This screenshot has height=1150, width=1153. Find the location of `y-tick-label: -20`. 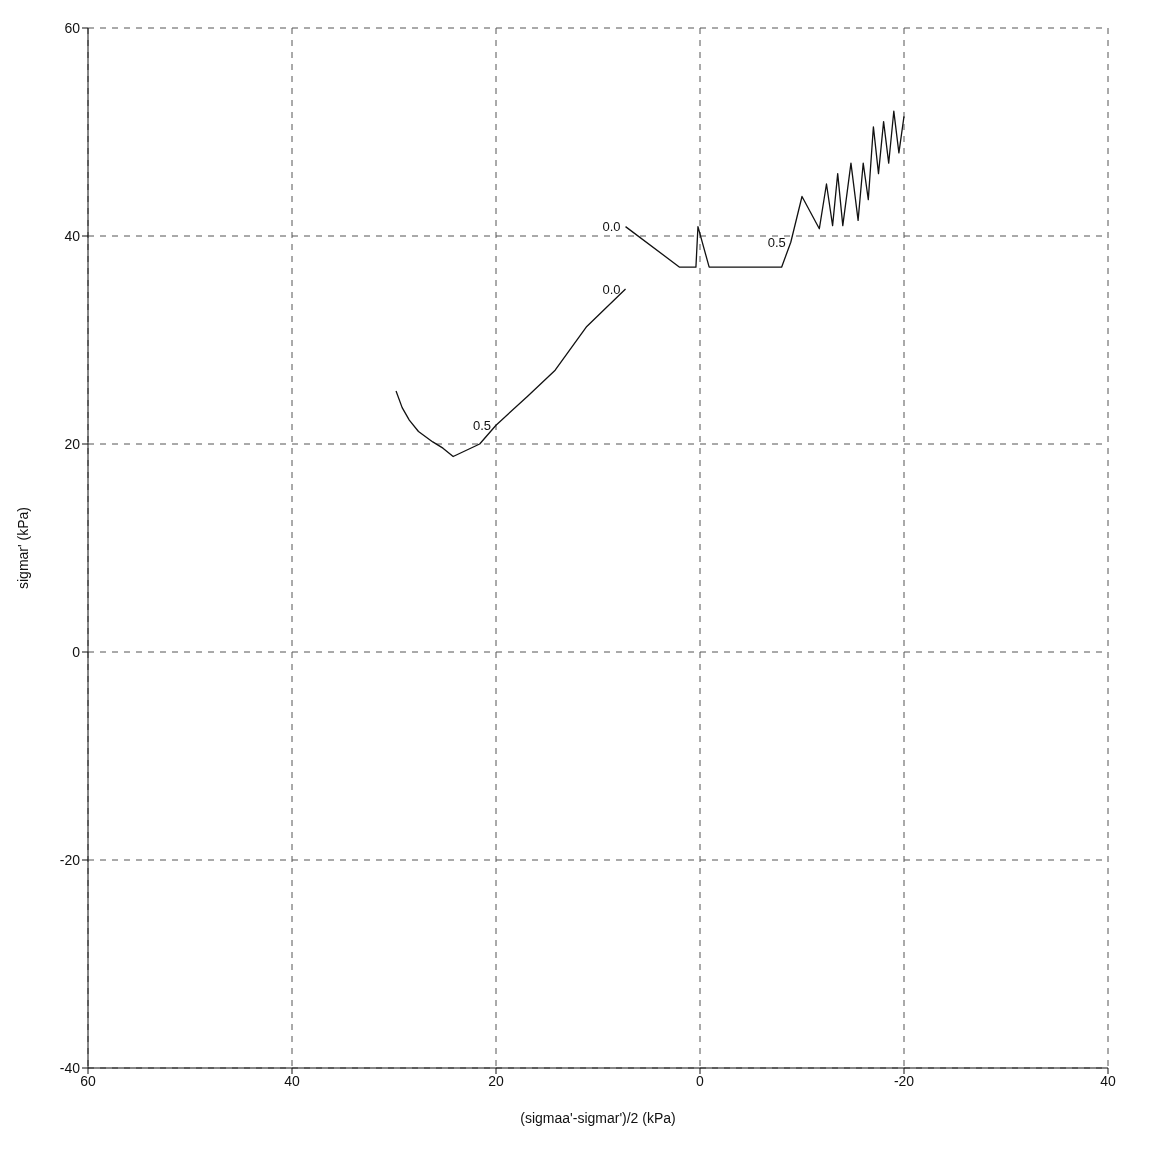

y-tick-label: -20 is located at coordinates (70, 859).